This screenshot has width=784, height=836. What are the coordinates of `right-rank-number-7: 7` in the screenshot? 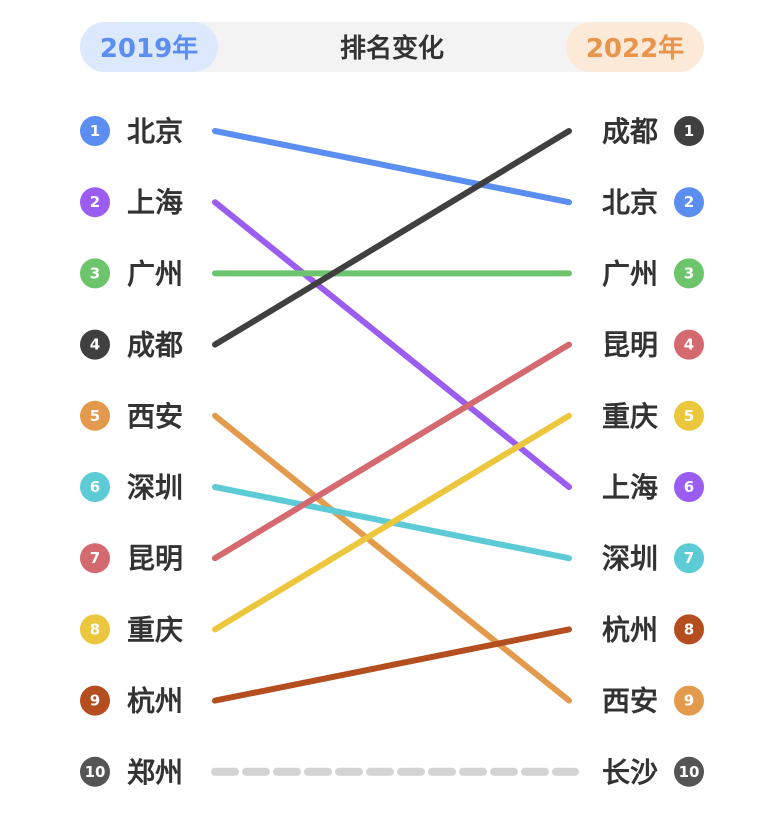 It's located at (689, 558).